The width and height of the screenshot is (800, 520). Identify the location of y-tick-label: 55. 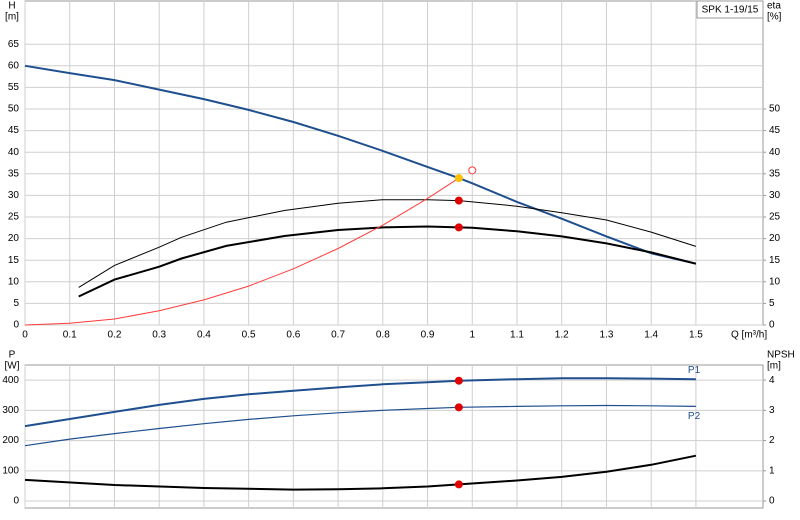
(14, 87).